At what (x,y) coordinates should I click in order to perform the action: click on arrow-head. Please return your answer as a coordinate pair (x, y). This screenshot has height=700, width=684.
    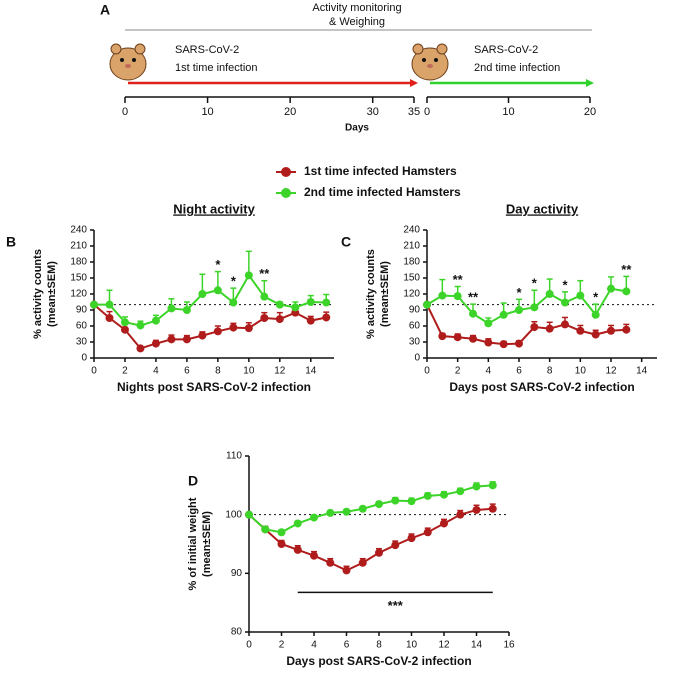
    Looking at the image, I should click on (590, 83).